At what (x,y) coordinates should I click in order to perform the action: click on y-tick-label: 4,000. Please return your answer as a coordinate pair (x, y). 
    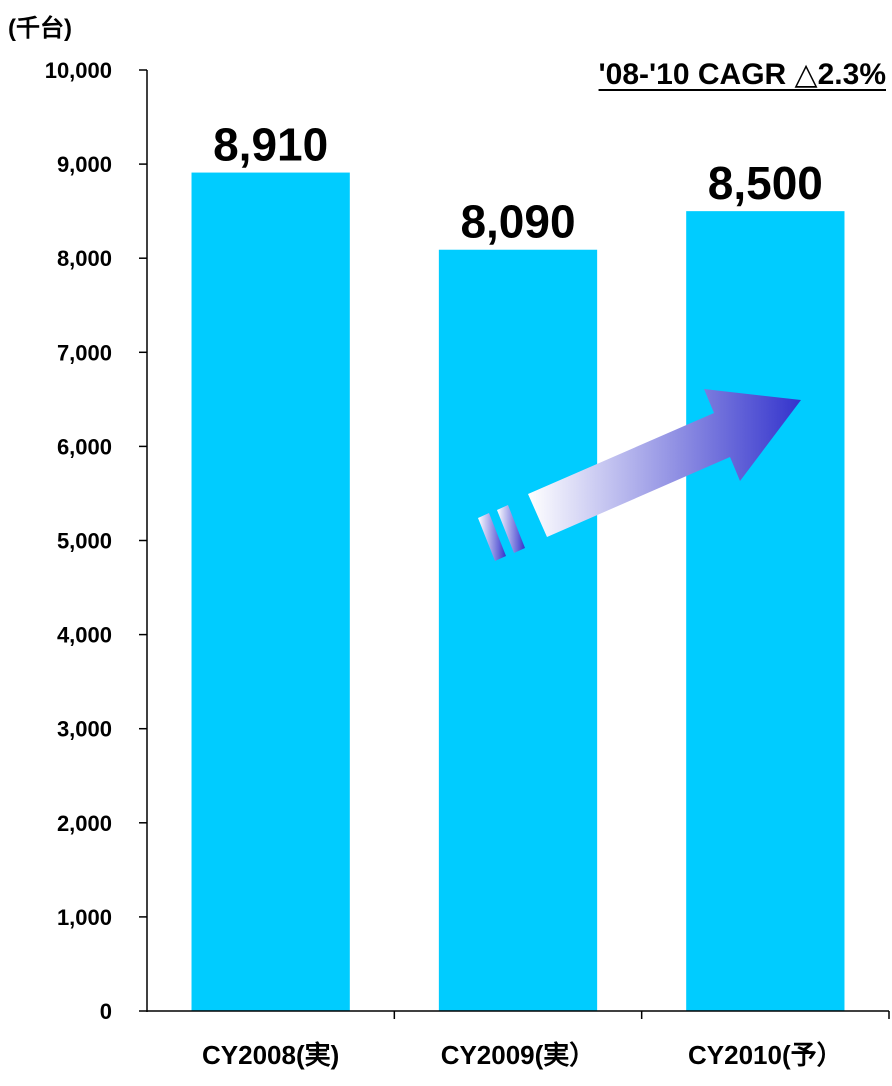
    Looking at the image, I should click on (84, 635).